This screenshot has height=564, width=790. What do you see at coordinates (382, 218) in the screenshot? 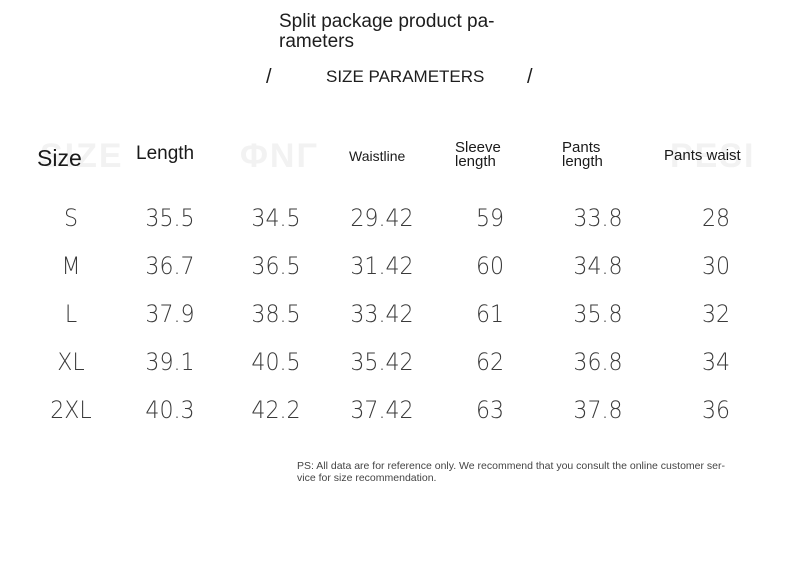
I see `table-cell: 29.42` at bounding box center [382, 218].